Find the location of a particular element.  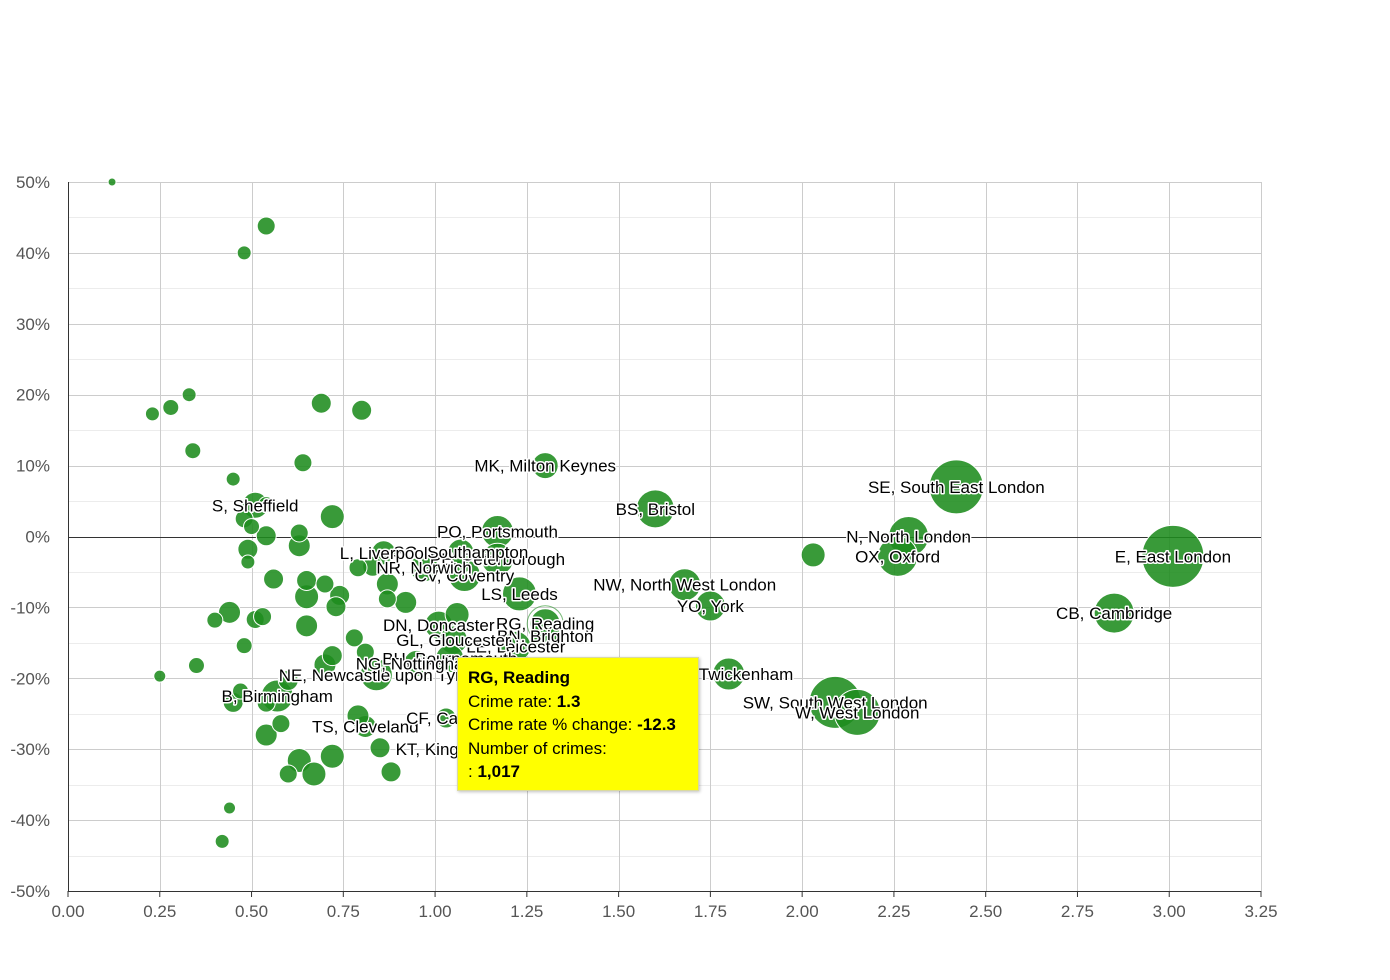

bubble-label: N, North London is located at coordinates (908, 537).